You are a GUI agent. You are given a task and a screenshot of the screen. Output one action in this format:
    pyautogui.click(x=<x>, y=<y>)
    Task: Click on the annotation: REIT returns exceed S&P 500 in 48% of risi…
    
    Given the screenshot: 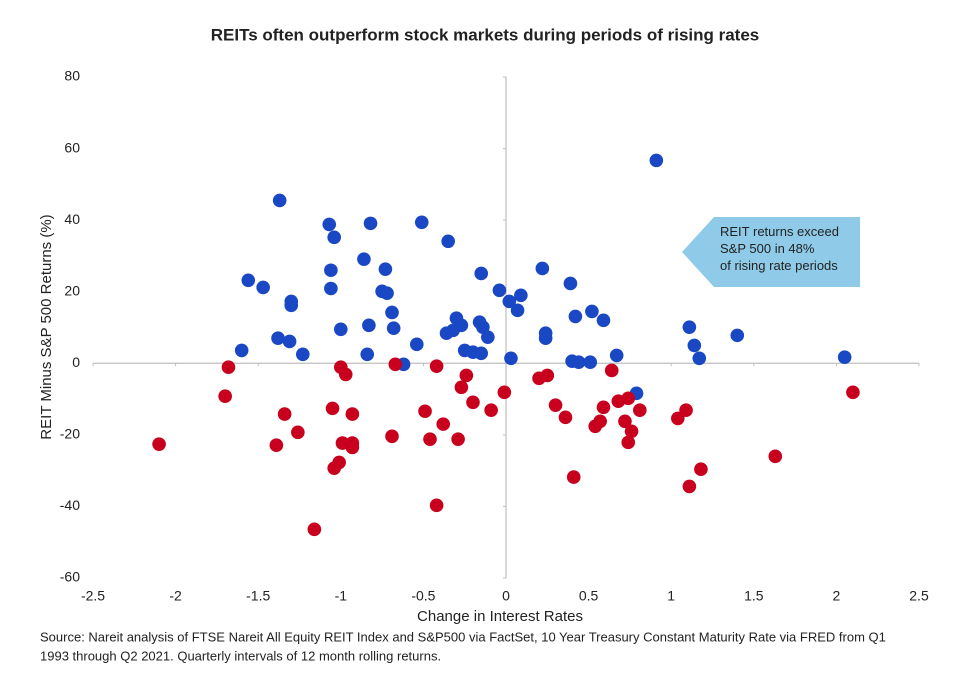 What is the action you would take?
    pyautogui.click(x=771, y=252)
    